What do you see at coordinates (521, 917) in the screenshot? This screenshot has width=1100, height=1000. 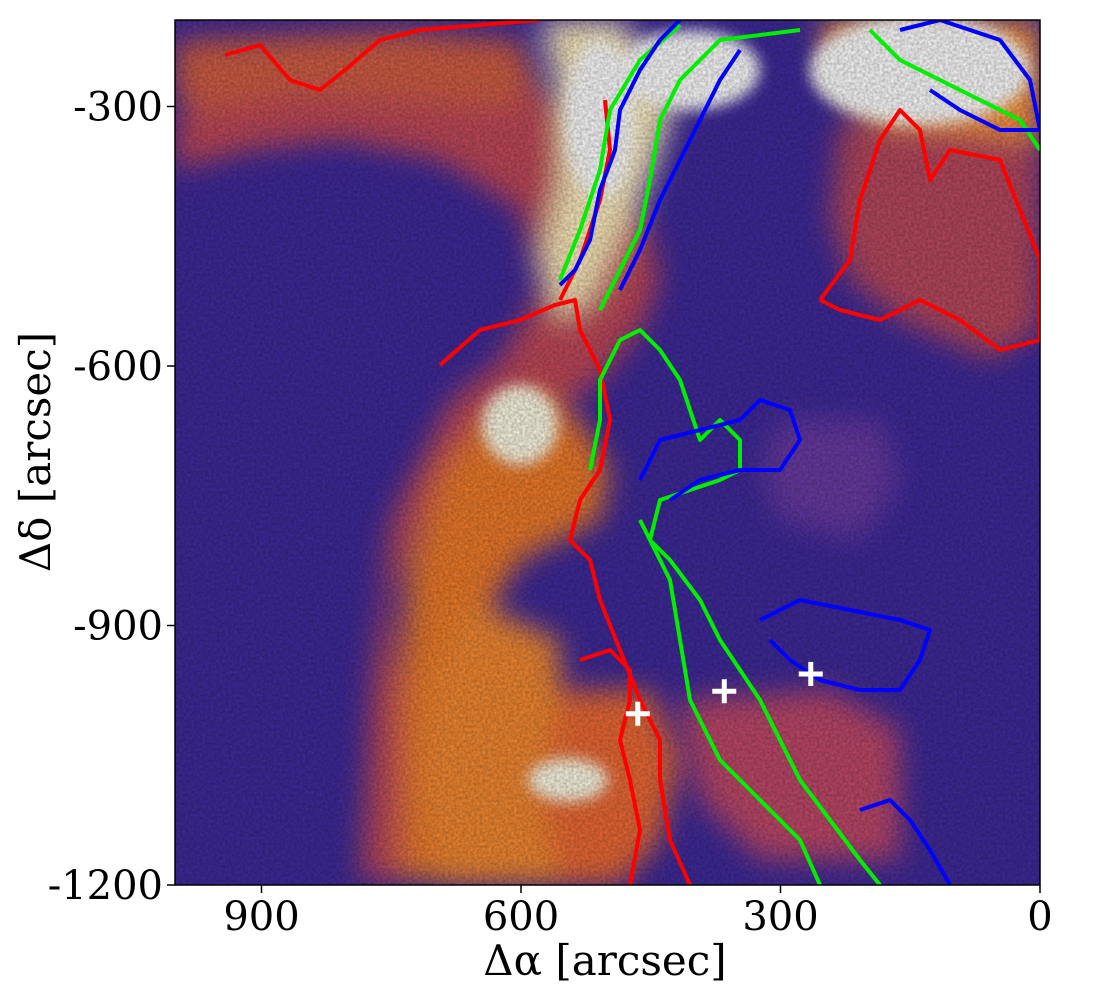 I see `x-tick-label: 600` at bounding box center [521, 917].